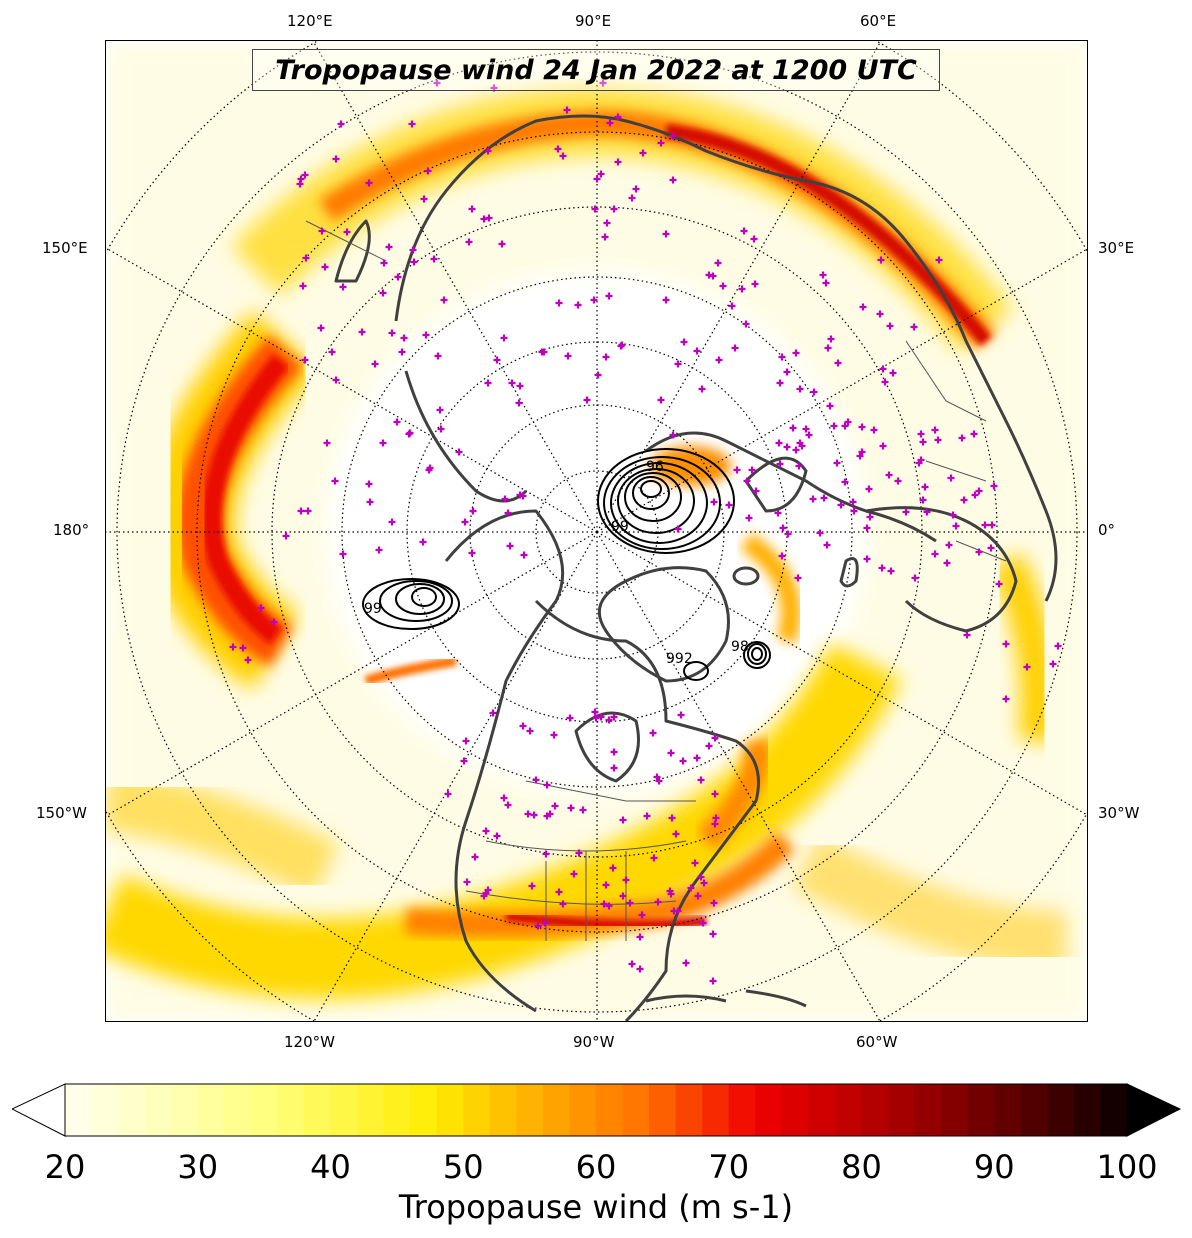 The height and width of the screenshot is (1238, 1192). What do you see at coordinates (1154, 1110) in the screenshot?
I see `colorbar-extend-max` at bounding box center [1154, 1110].